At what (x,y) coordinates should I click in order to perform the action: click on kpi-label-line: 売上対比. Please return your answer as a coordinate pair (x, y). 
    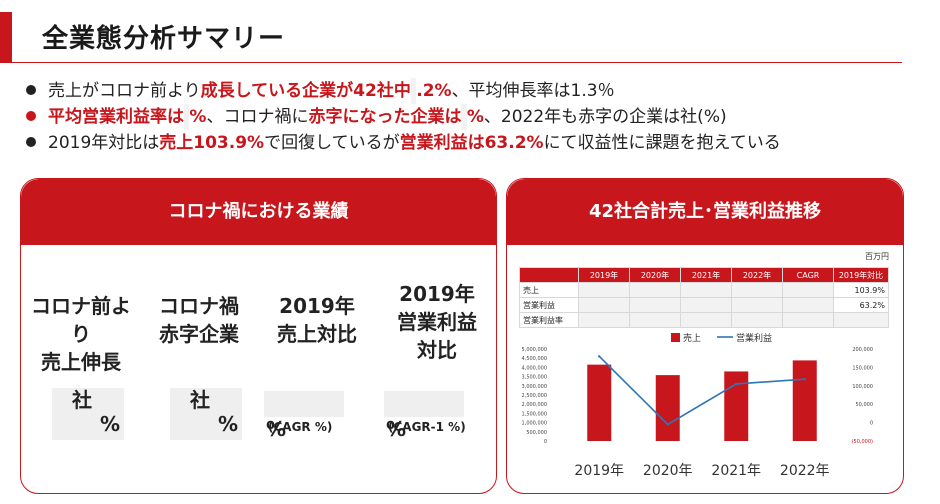
    Looking at the image, I should click on (317, 334).